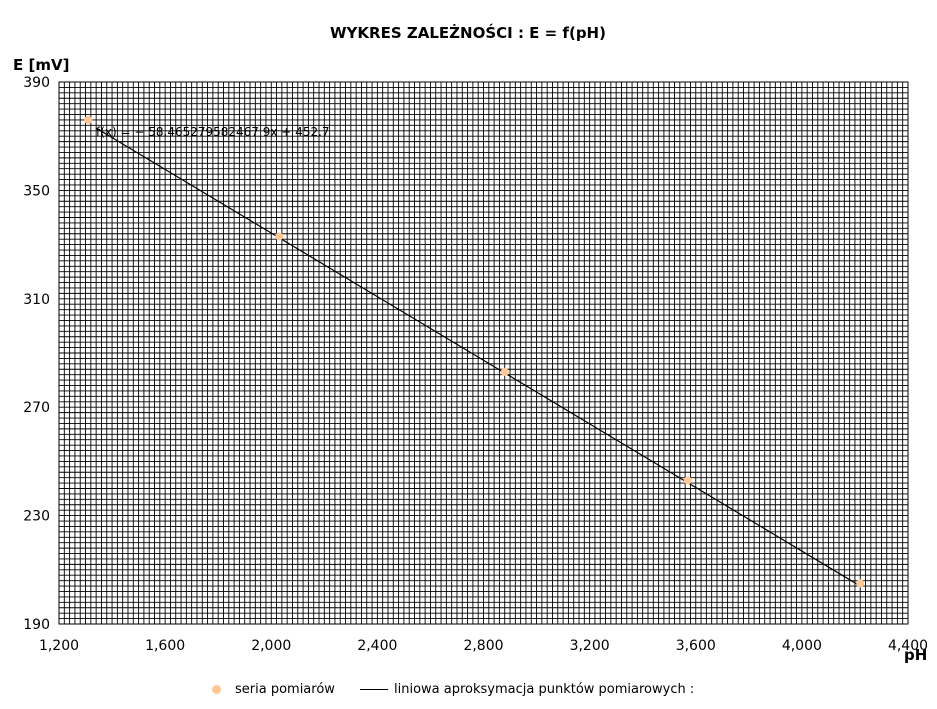  What do you see at coordinates (36, 83) in the screenshot?
I see `y-tick-label: 390` at bounding box center [36, 83].